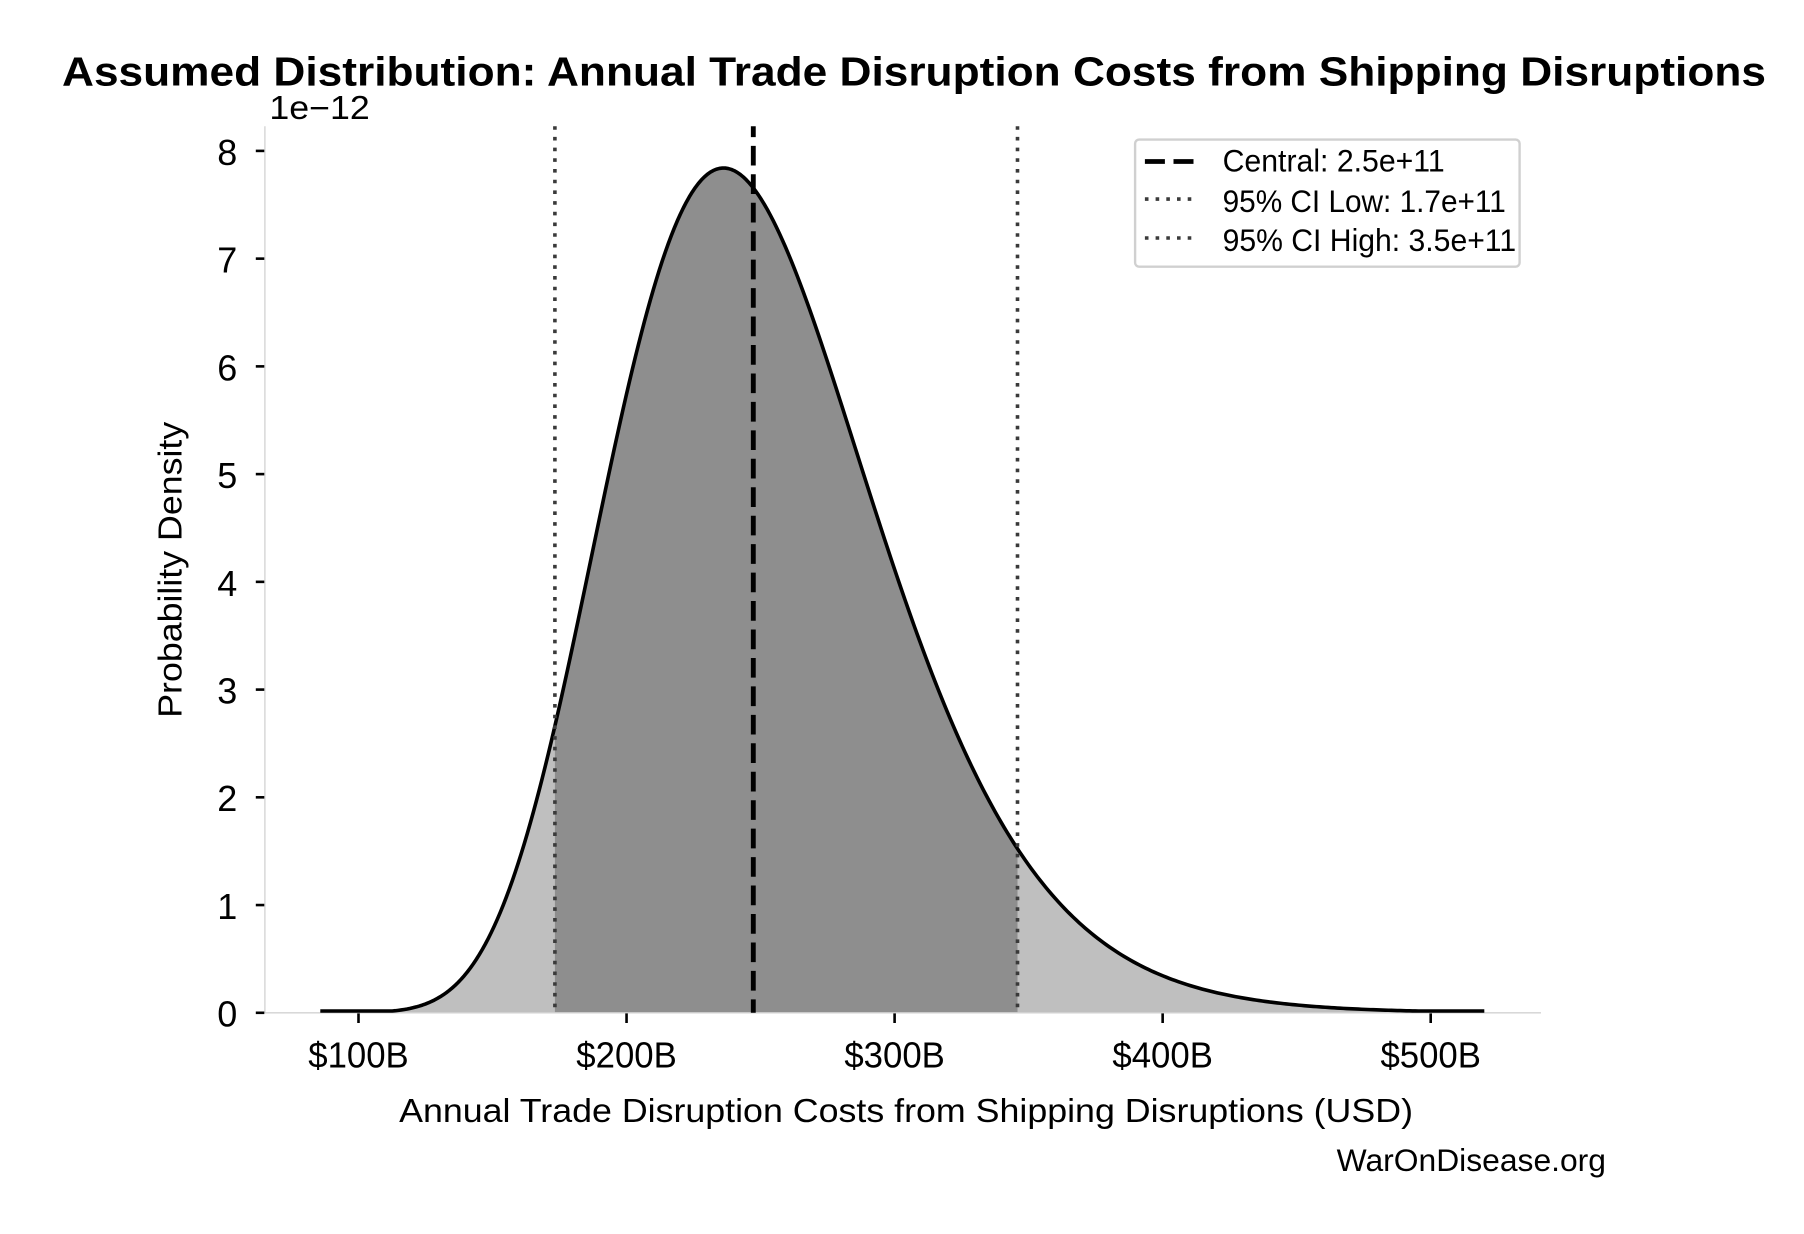  What do you see at coordinates (319, 107) in the screenshot?
I see `svg-text: 1e−12` at bounding box center [319, 107].